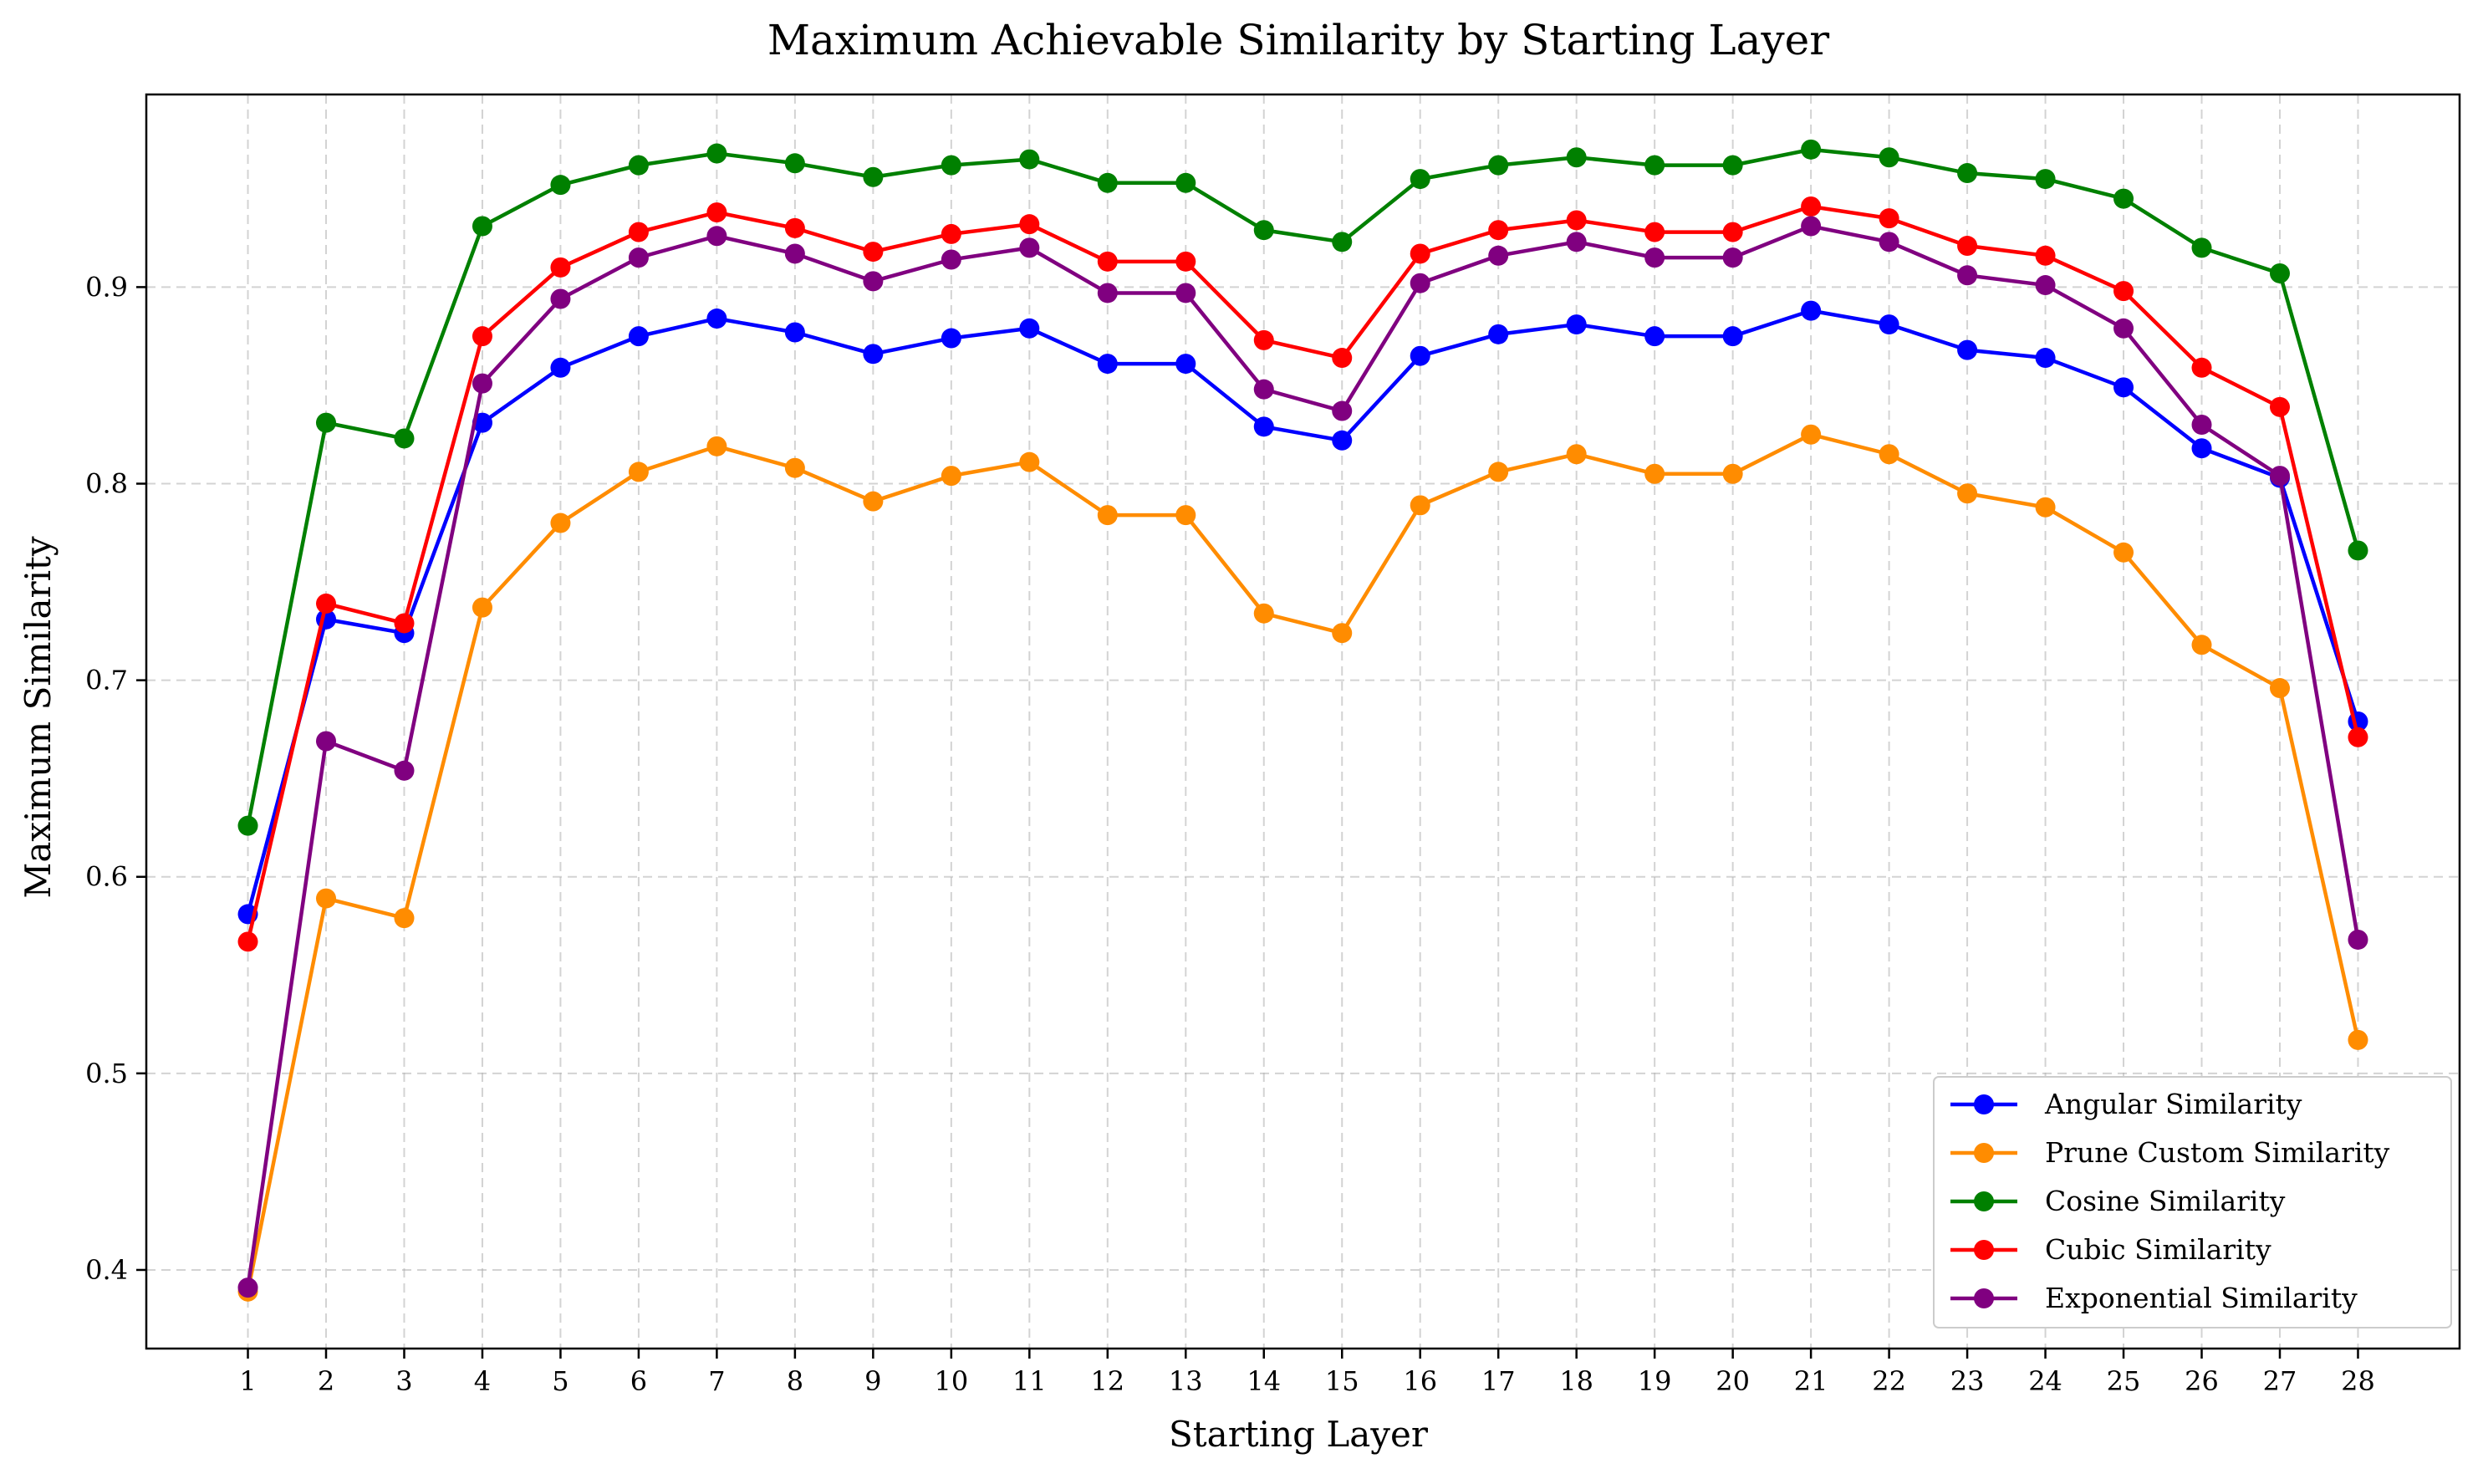  Describe the element at coordinates (951, 1381) in the screenshot. I see `x-tick-label: 10` at that location.